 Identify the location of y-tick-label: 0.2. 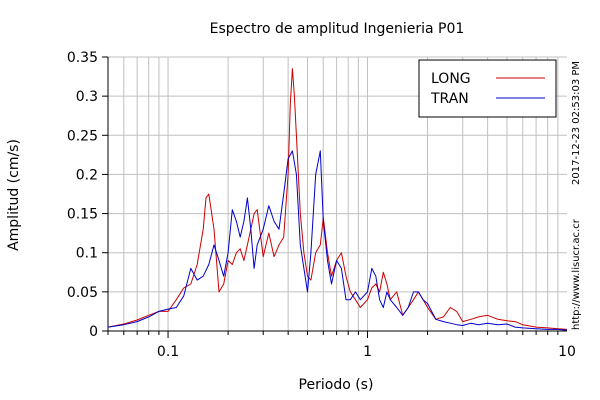
(87, 175).